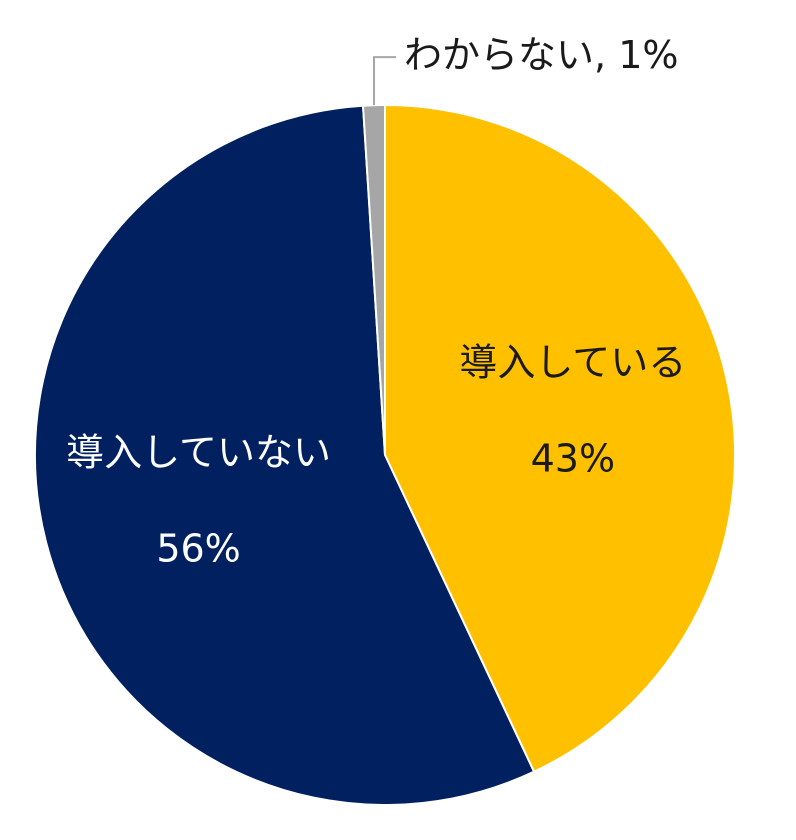 Image resolution: width=796 pixels, height=840 pixels. I want to click on slice-value-label: 43%, so click(573, 459).